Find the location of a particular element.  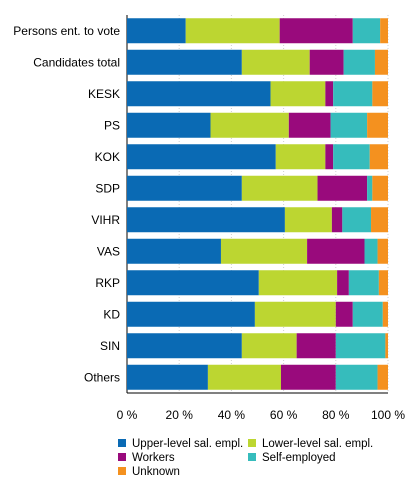

x-tick-label: 20 % is located at coordinates (180, 415).